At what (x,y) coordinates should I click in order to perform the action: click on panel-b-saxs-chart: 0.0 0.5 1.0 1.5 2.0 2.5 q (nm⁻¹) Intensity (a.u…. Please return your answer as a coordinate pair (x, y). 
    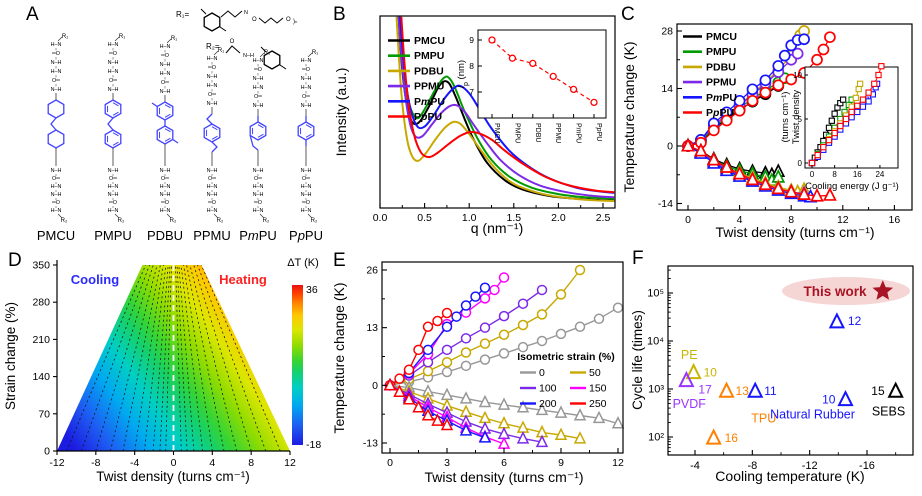
    Looking at the image, I should click on (474, 125).